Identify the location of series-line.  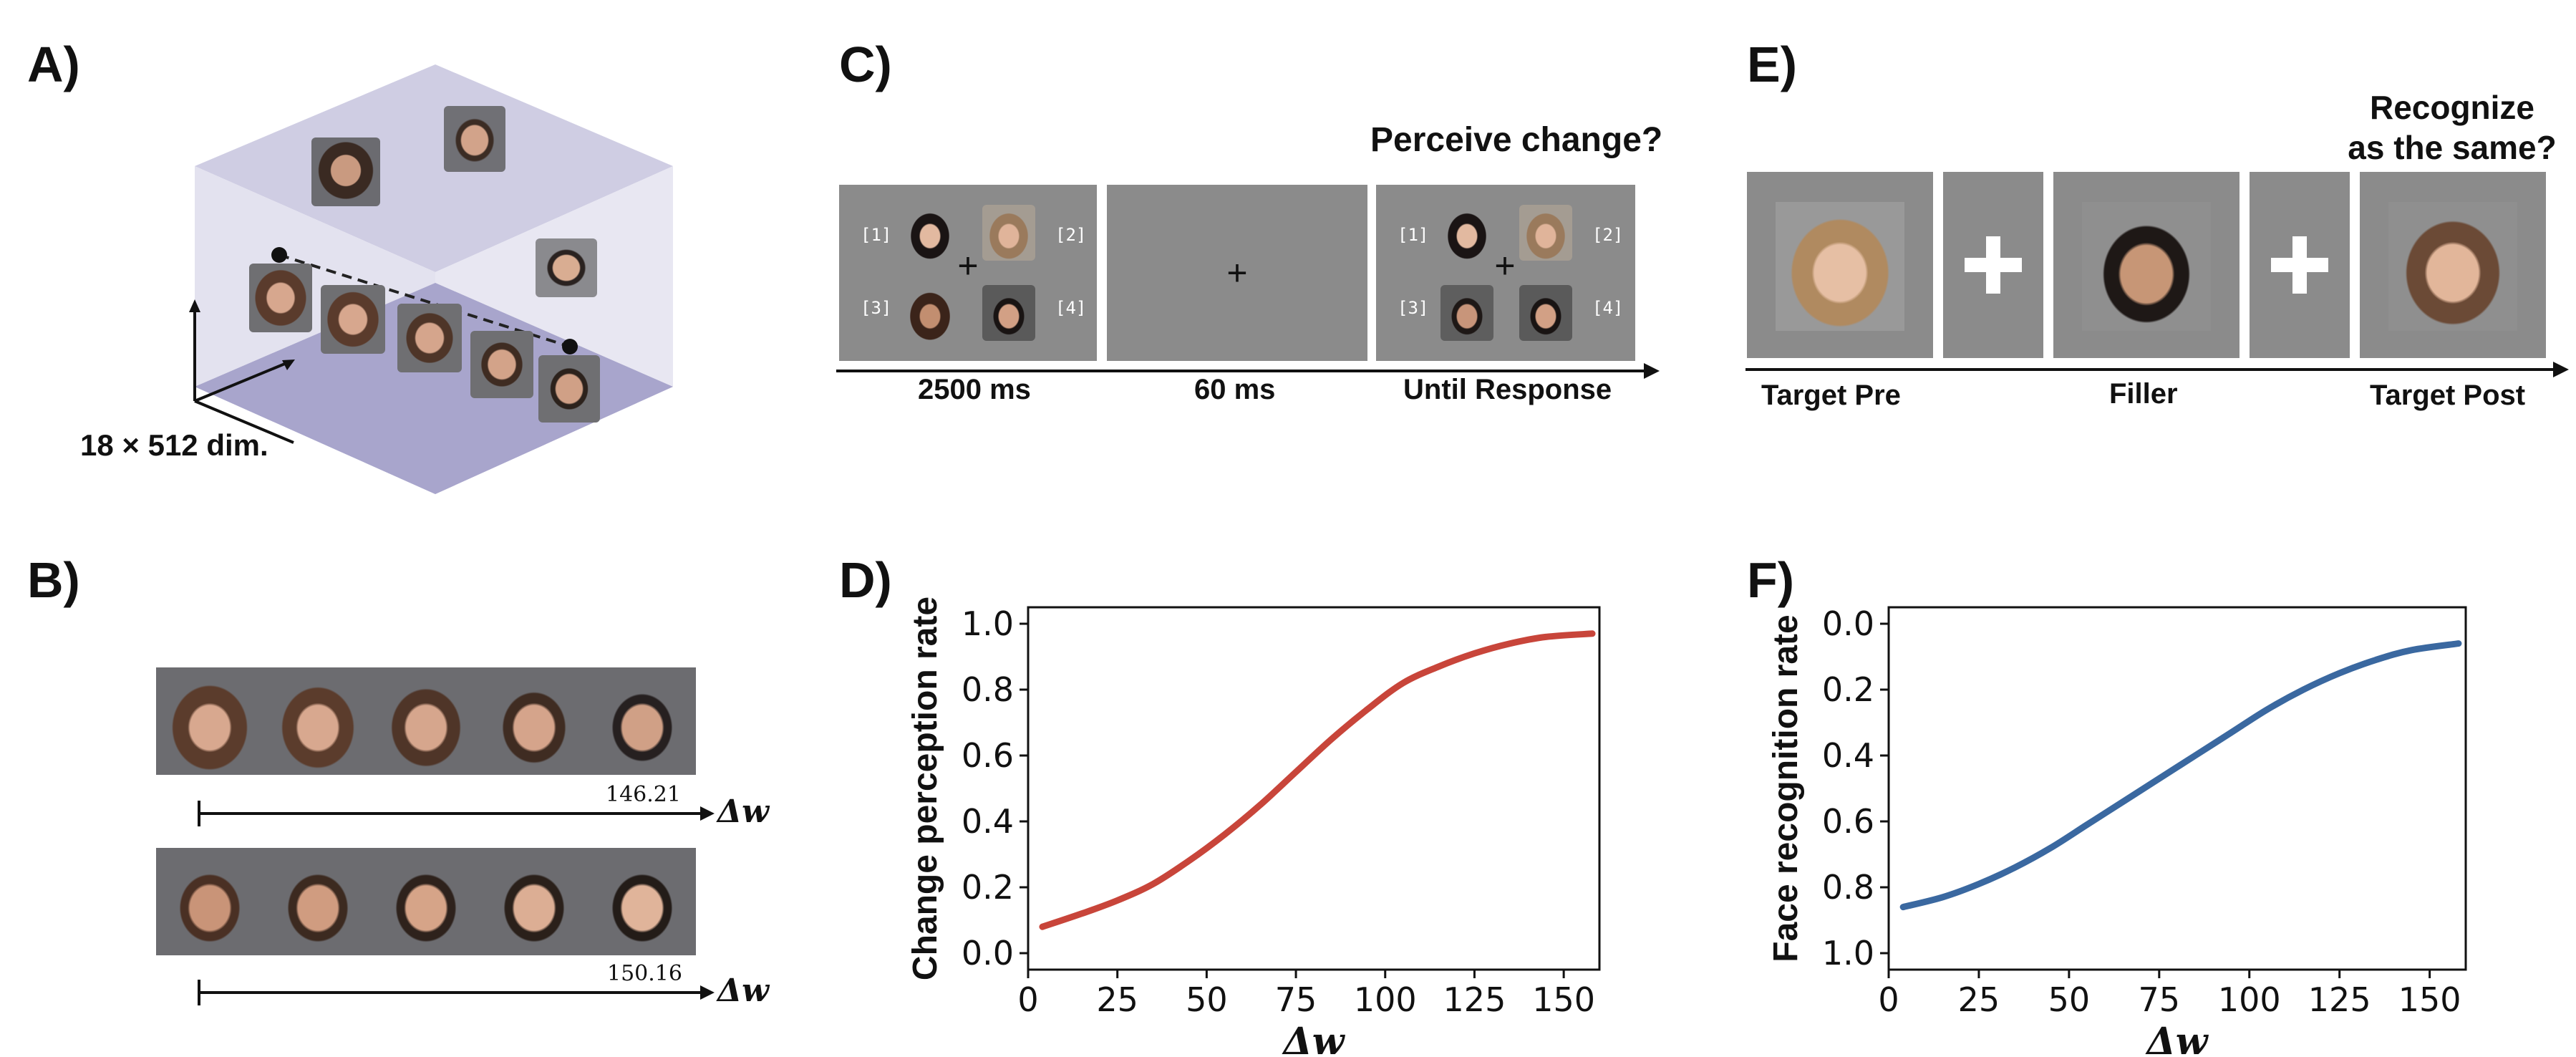
(1318, 780).